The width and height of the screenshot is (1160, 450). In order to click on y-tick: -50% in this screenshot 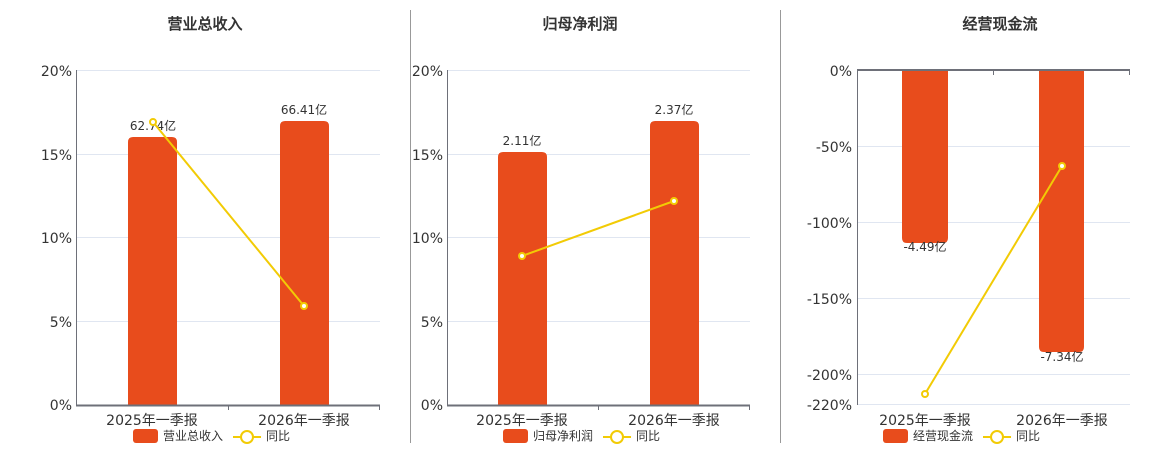, I will do `click(834, 148)`.